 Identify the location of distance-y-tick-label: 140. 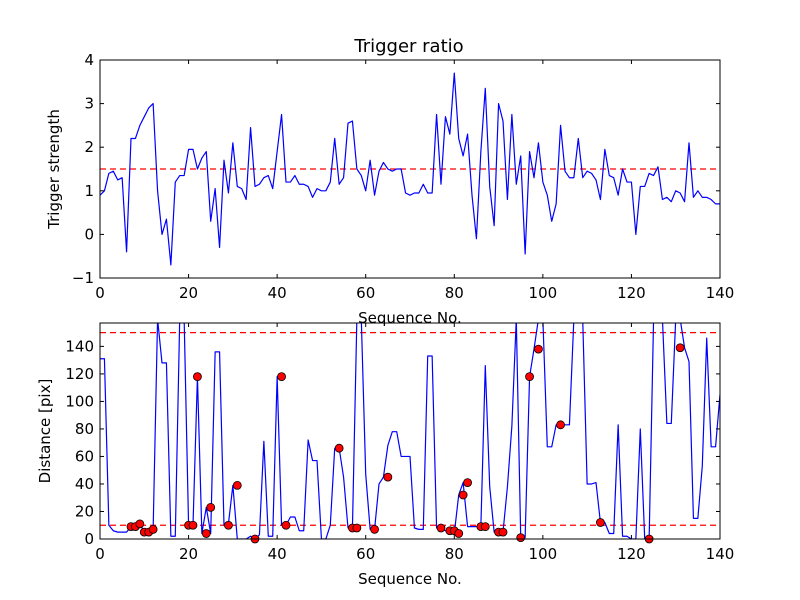
(79, 346).